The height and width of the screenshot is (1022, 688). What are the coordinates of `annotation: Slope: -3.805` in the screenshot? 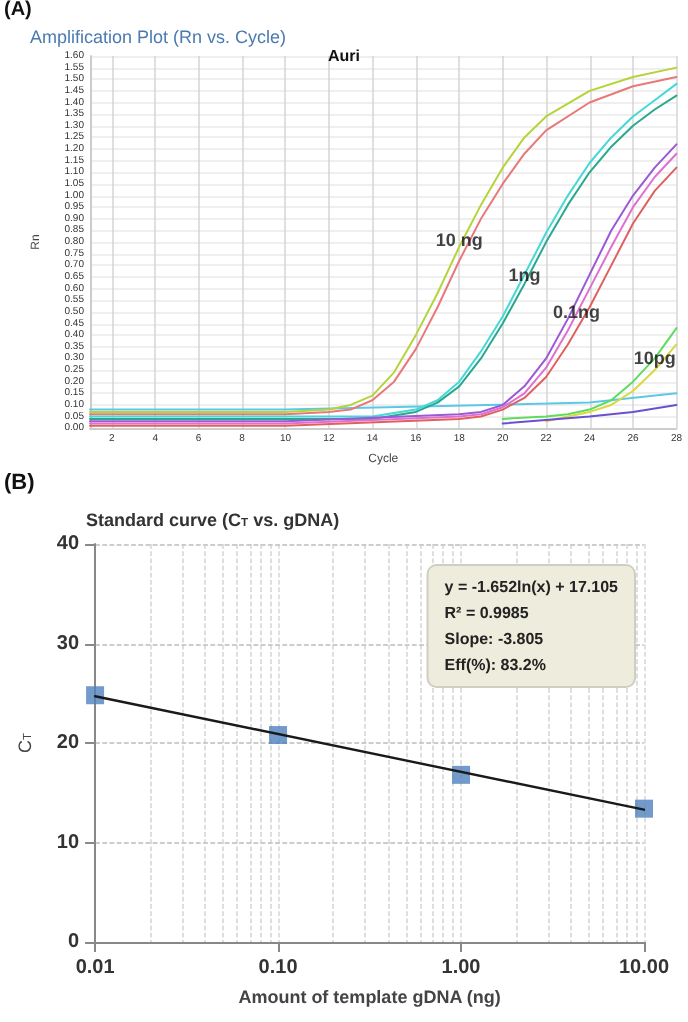 It's located at (494, 639).